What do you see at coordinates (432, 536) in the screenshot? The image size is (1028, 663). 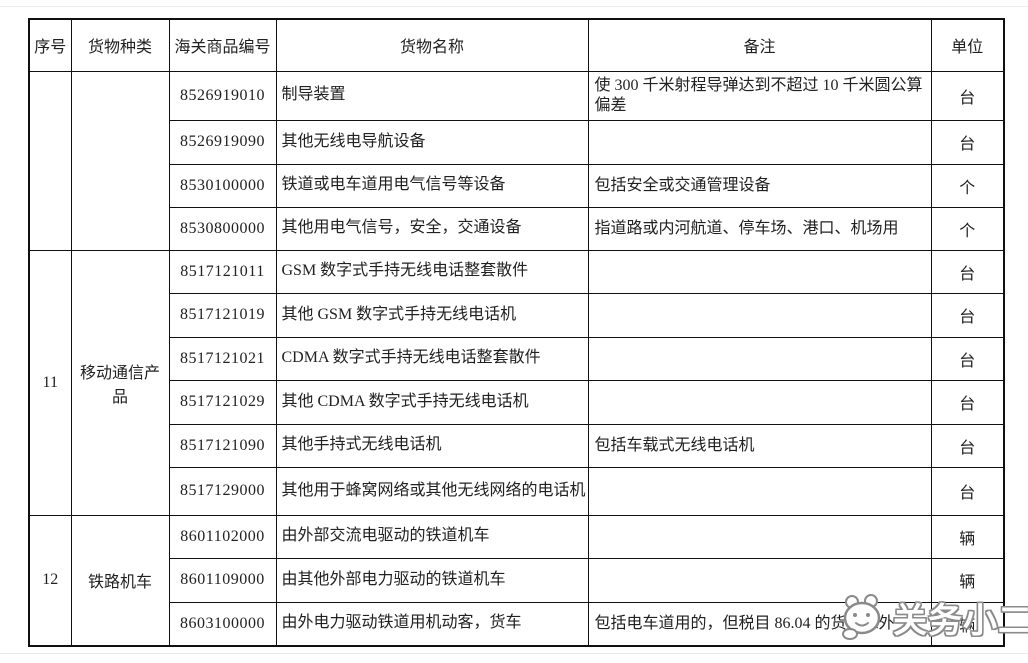 I see `goods-name-cell: 由外部交流电驱动的铁道机车` at bounding box center [432, 536].